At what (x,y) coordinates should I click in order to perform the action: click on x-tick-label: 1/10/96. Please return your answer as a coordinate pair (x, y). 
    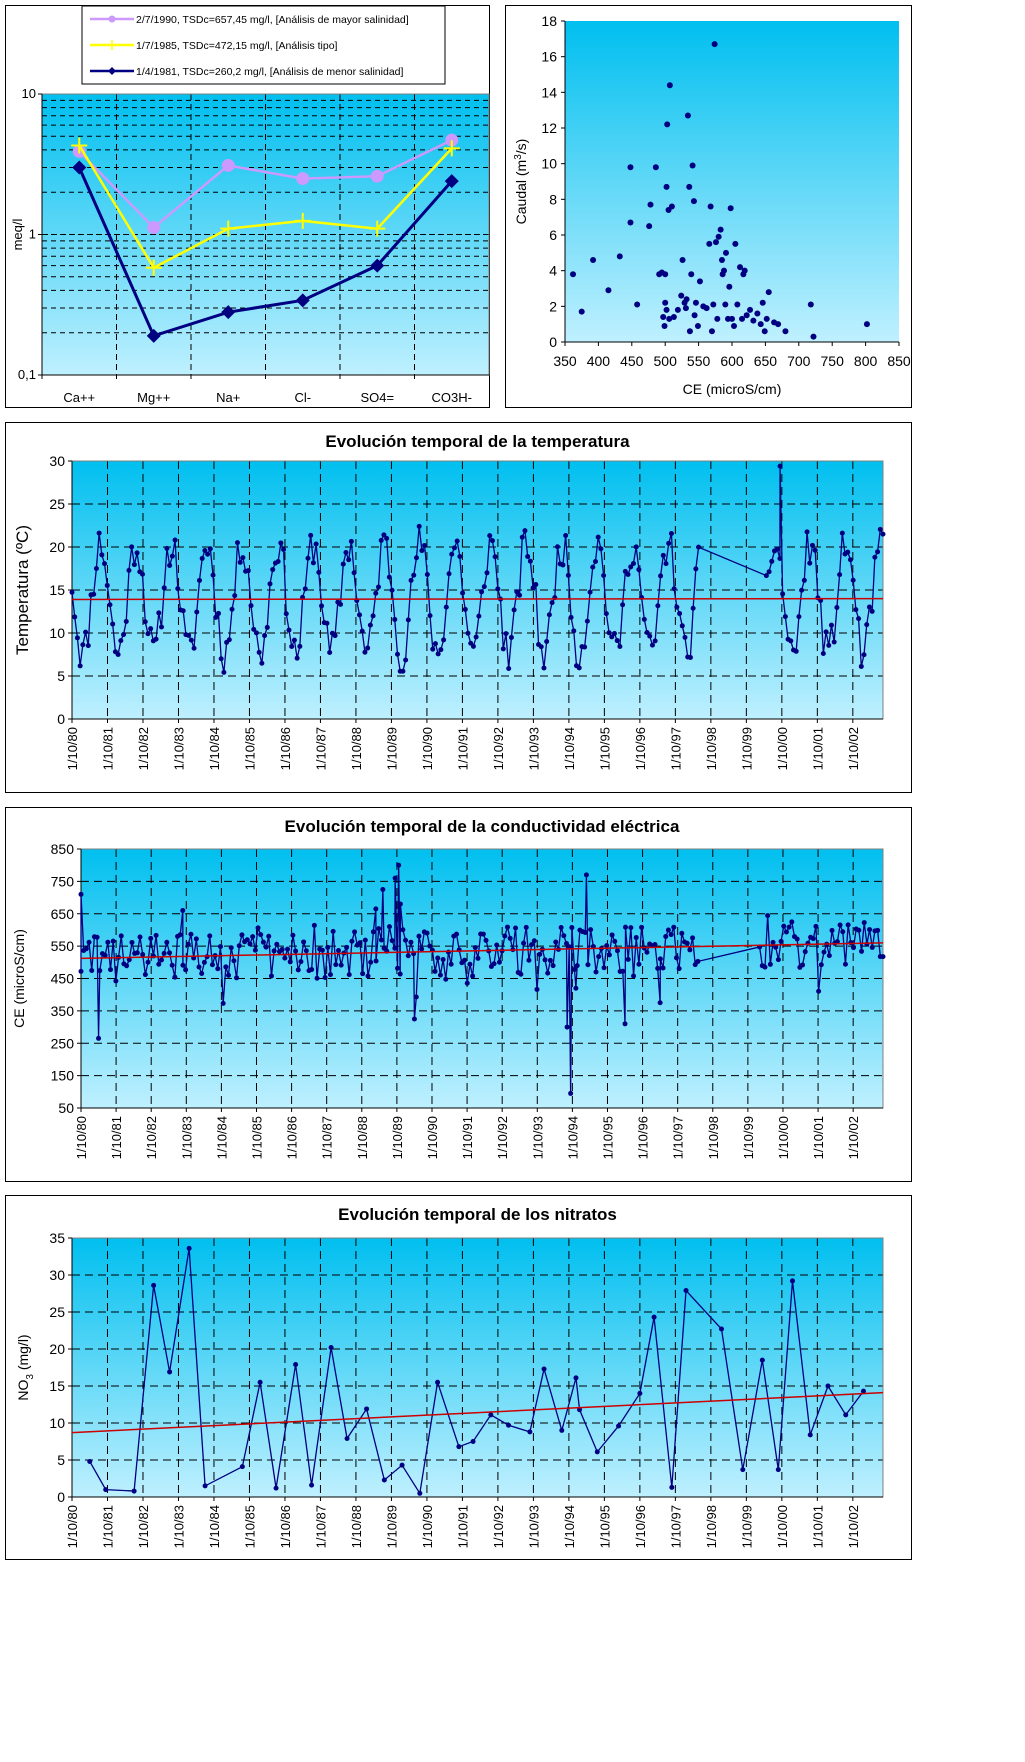
    Looking at the image, I should click on (640, 748).